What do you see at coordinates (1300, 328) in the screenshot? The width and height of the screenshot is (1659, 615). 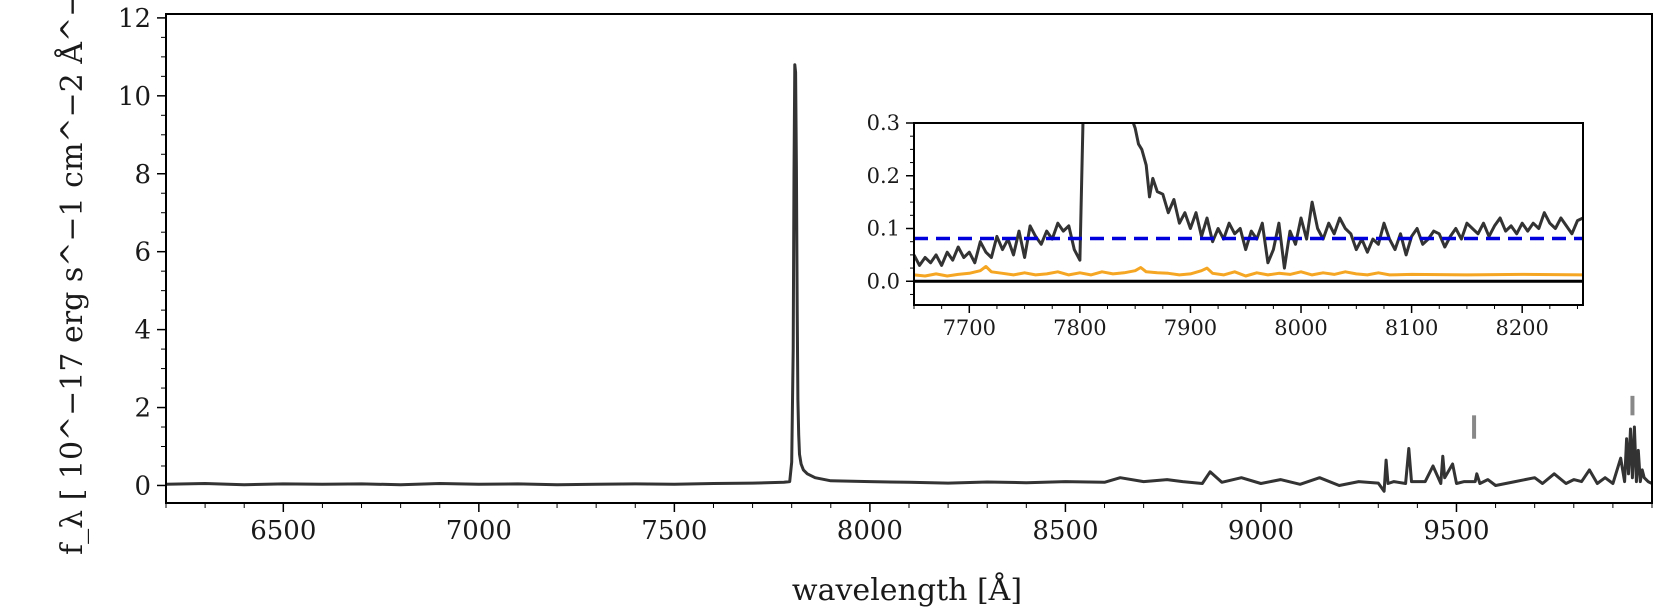 I see `inset-x-tick-label: 8000` at bounding box center [1300, 328].